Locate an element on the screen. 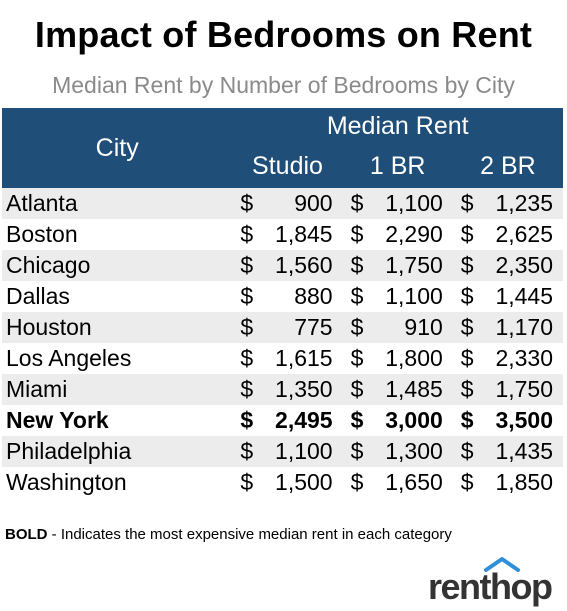 This screenshot has height=611, width=567. city-cell: New York is located at coordinates (117, 420).